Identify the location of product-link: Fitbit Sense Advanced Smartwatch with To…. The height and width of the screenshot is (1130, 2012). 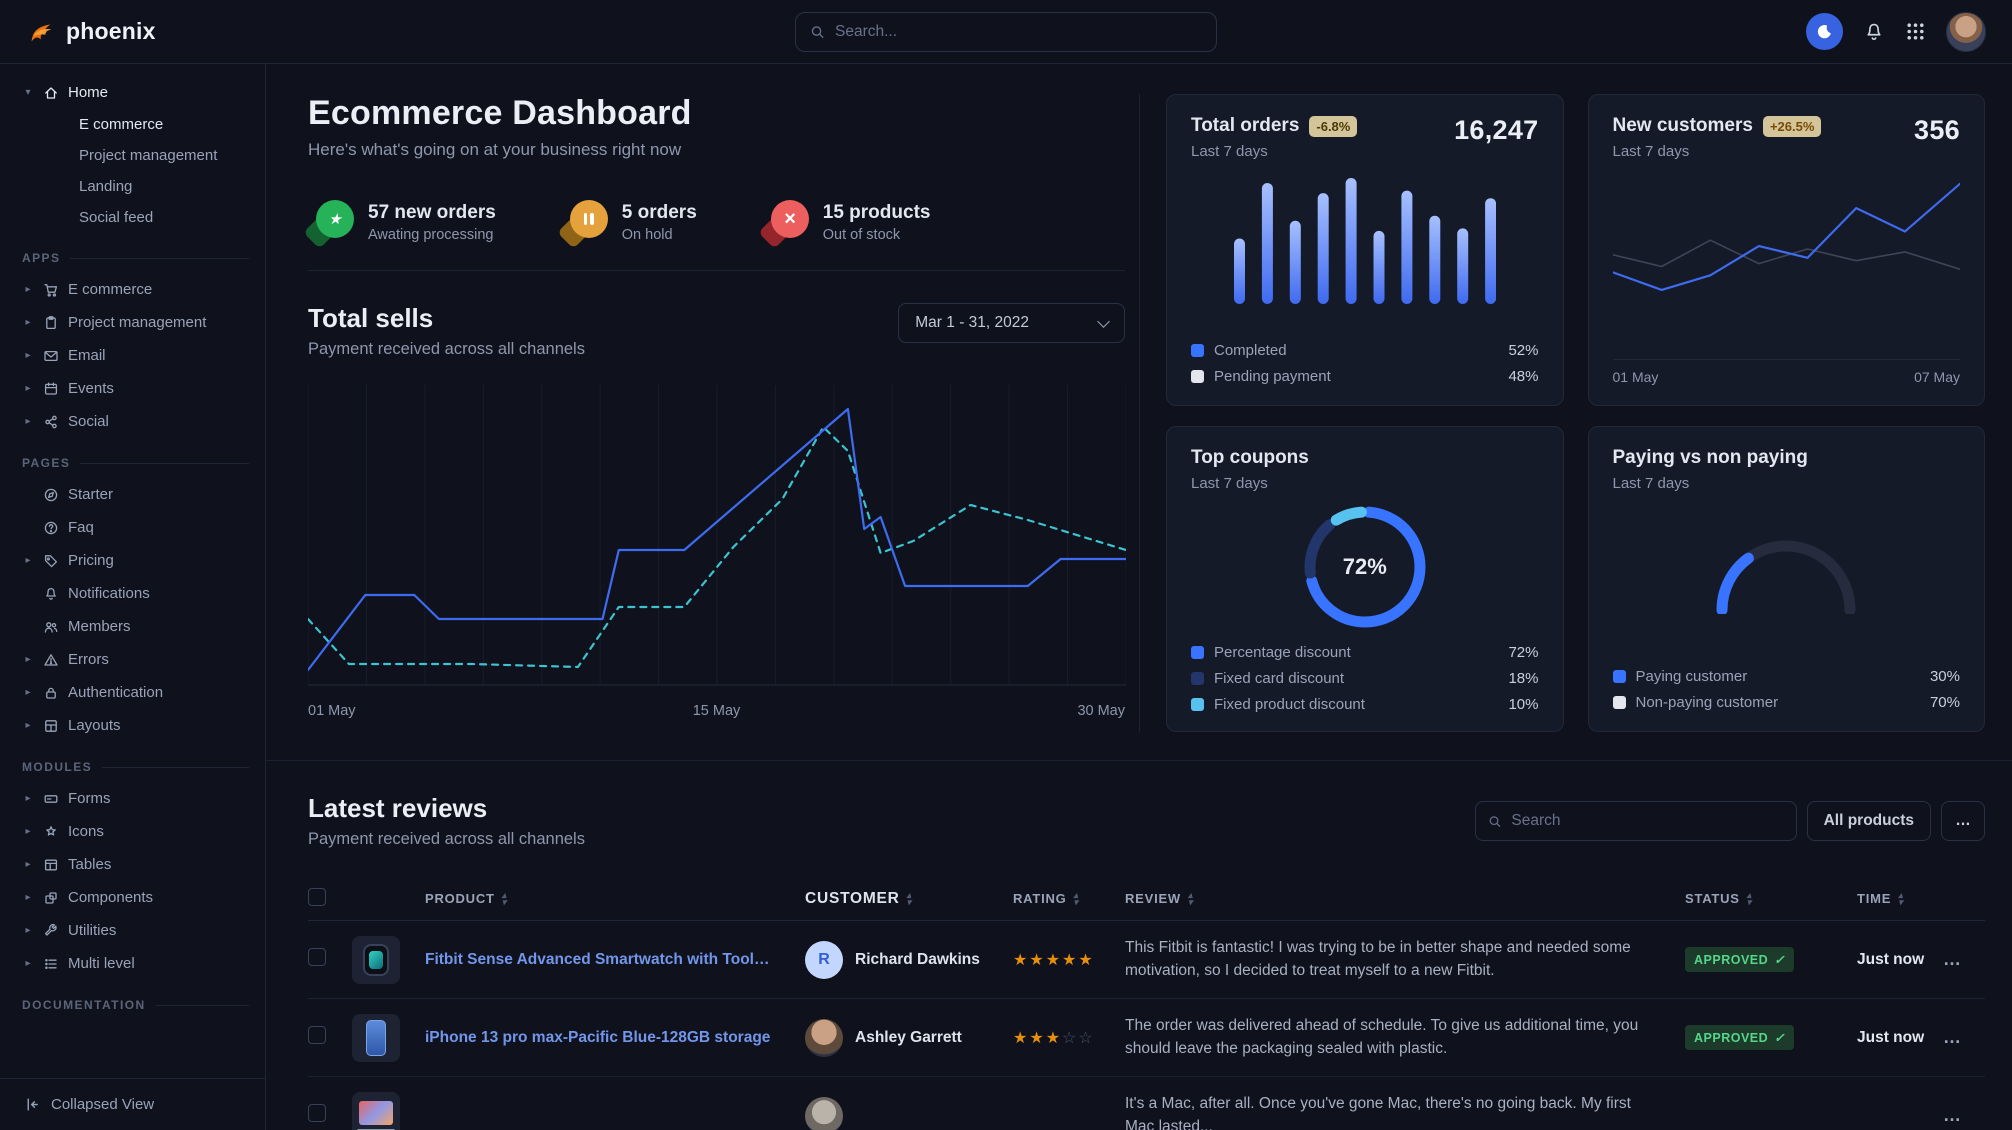
(600, 959).